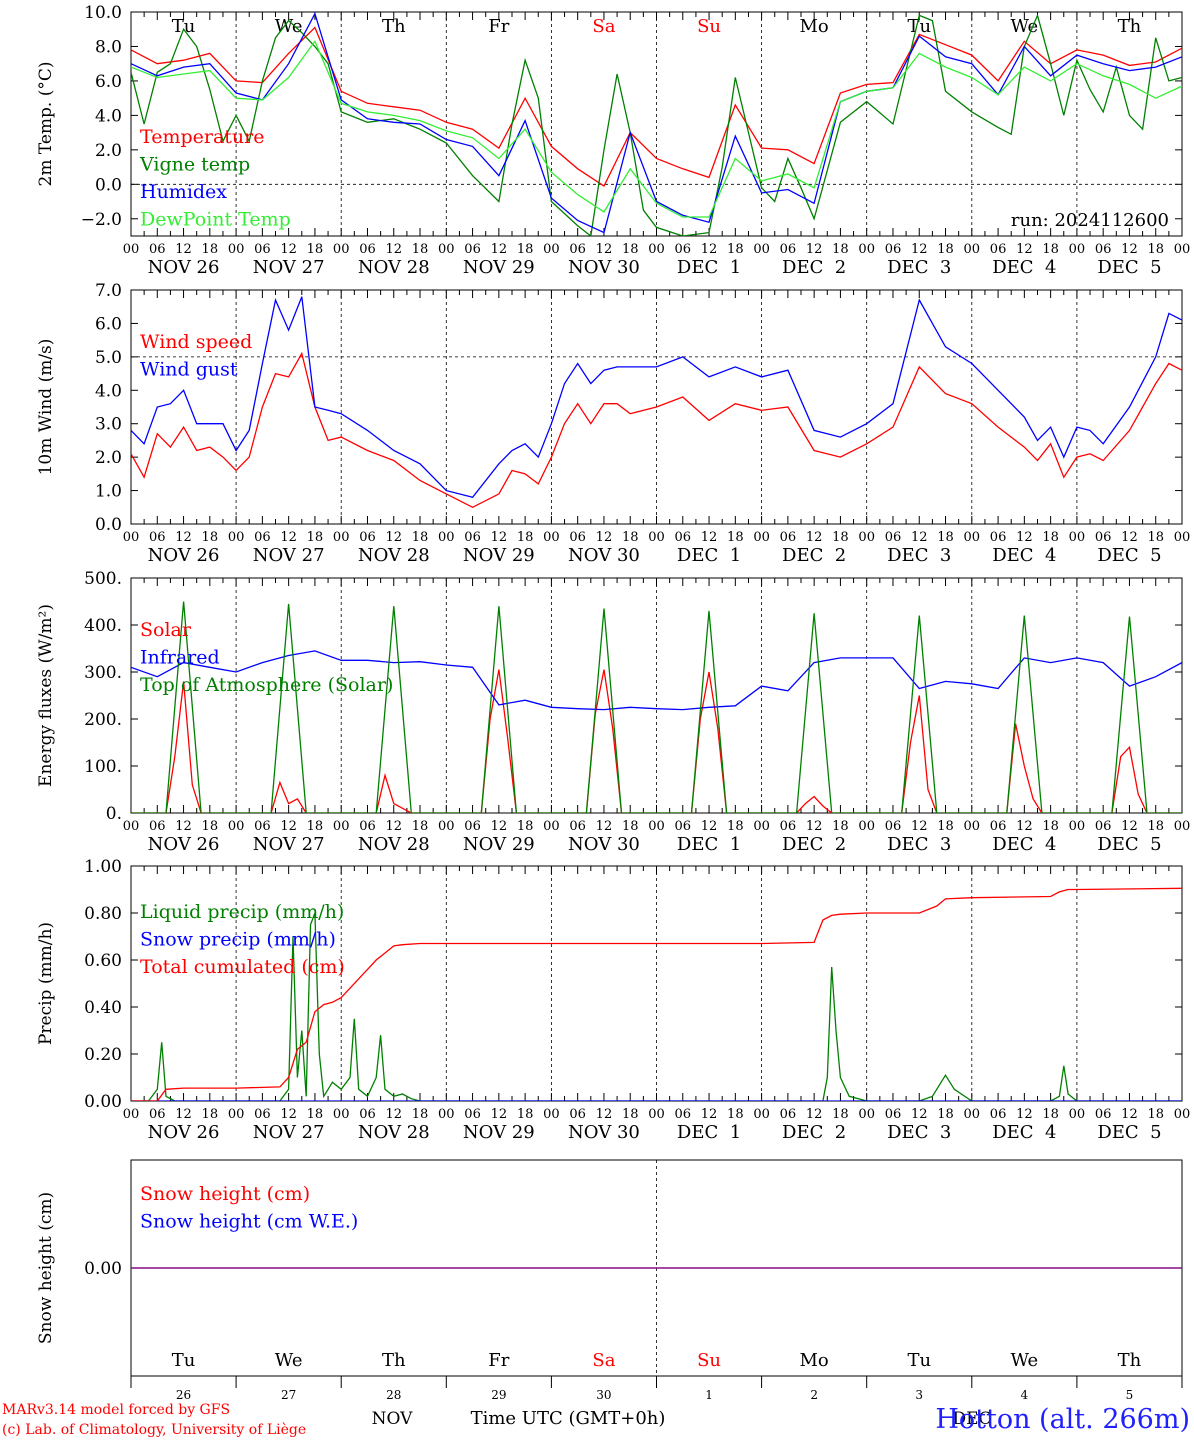 This screenshot has height=1440, width=1194. Describe the element at coordinates (919, 555) in the screenshot. I see `date-label: DEC 3` at that location.